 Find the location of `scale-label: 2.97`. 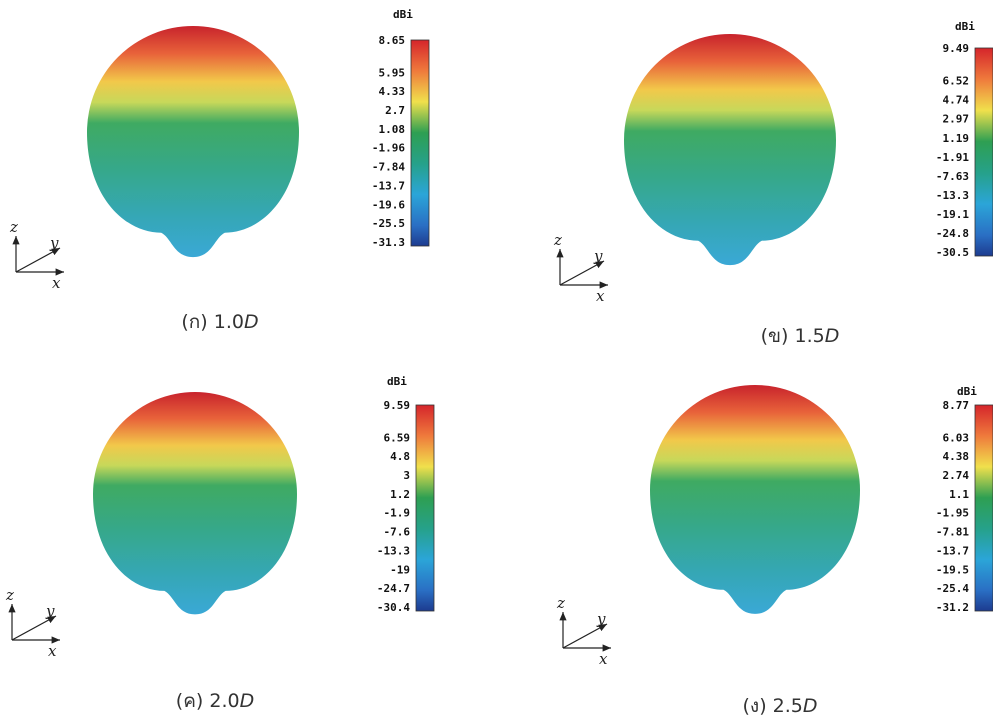

scale-label: 2.97 is located at coordinates (956, 119).